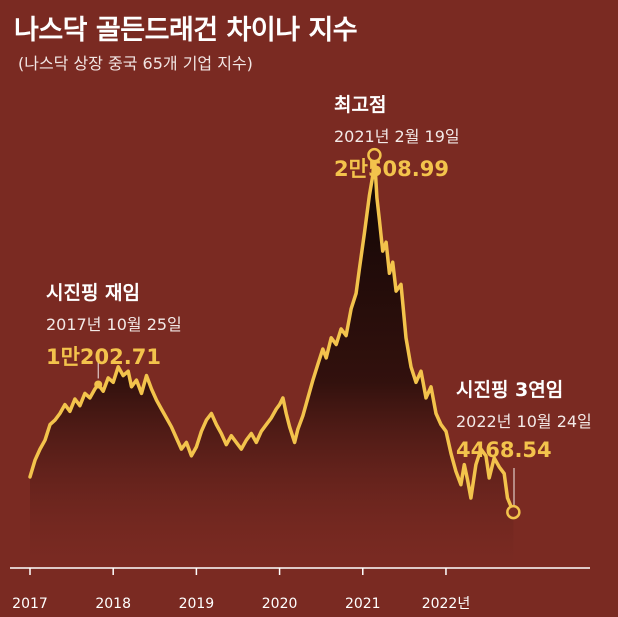 The height and width of the screenshot is (617, 618). I want to click on x-tick-label-2017: 2017, so click(30, 604).